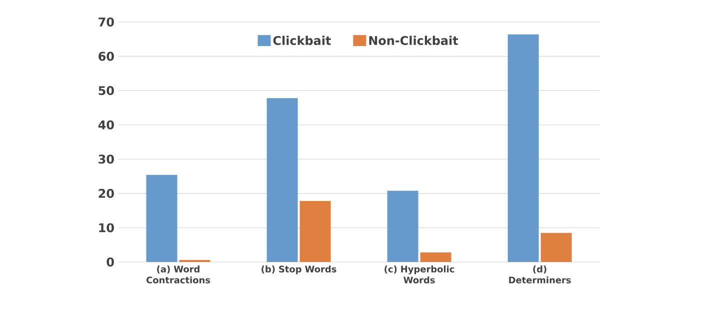 This screenshot has width=718, height=322. Describe the element at coordinates (106, 193) in the screenshot. I see `y-tick-label: 20` at that location.